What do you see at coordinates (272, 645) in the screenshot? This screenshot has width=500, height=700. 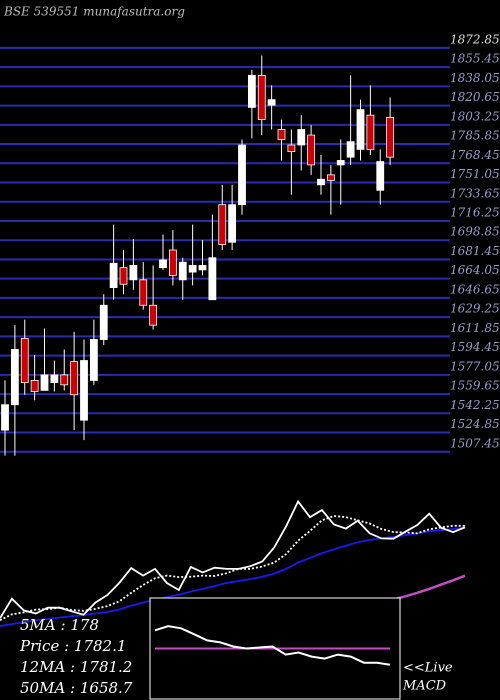 I see `macd-line` at bounding box center [272, 645].